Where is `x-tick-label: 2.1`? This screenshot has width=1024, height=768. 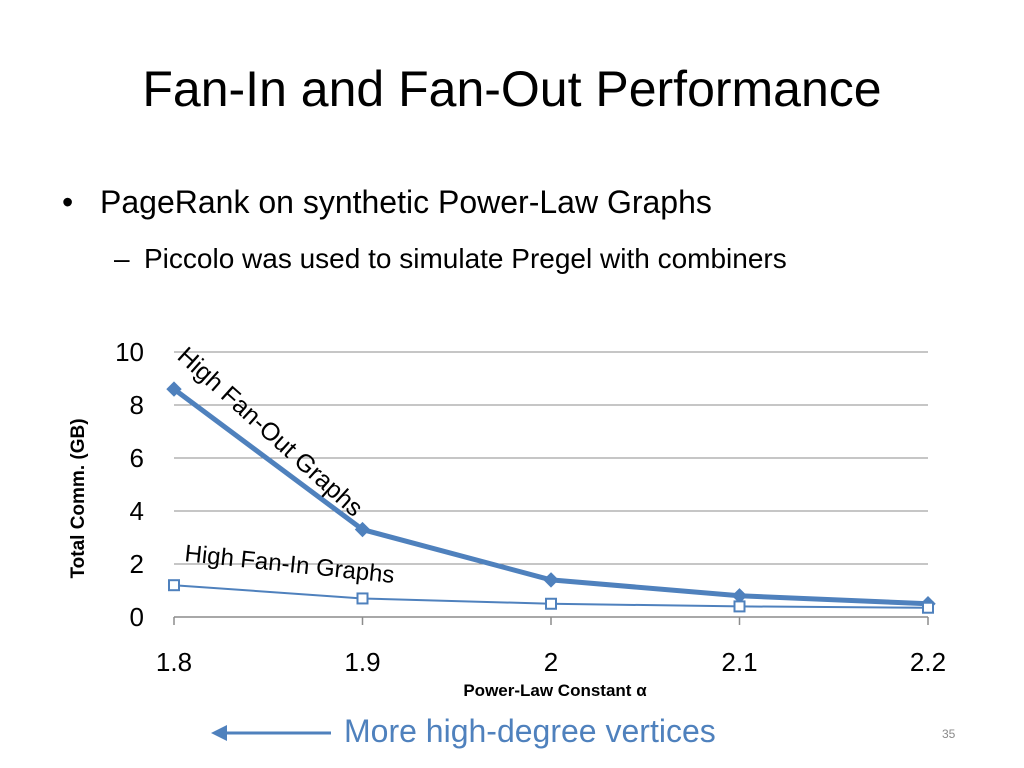
x-tick-label: 2.1 is located at coordinates (739, 662).